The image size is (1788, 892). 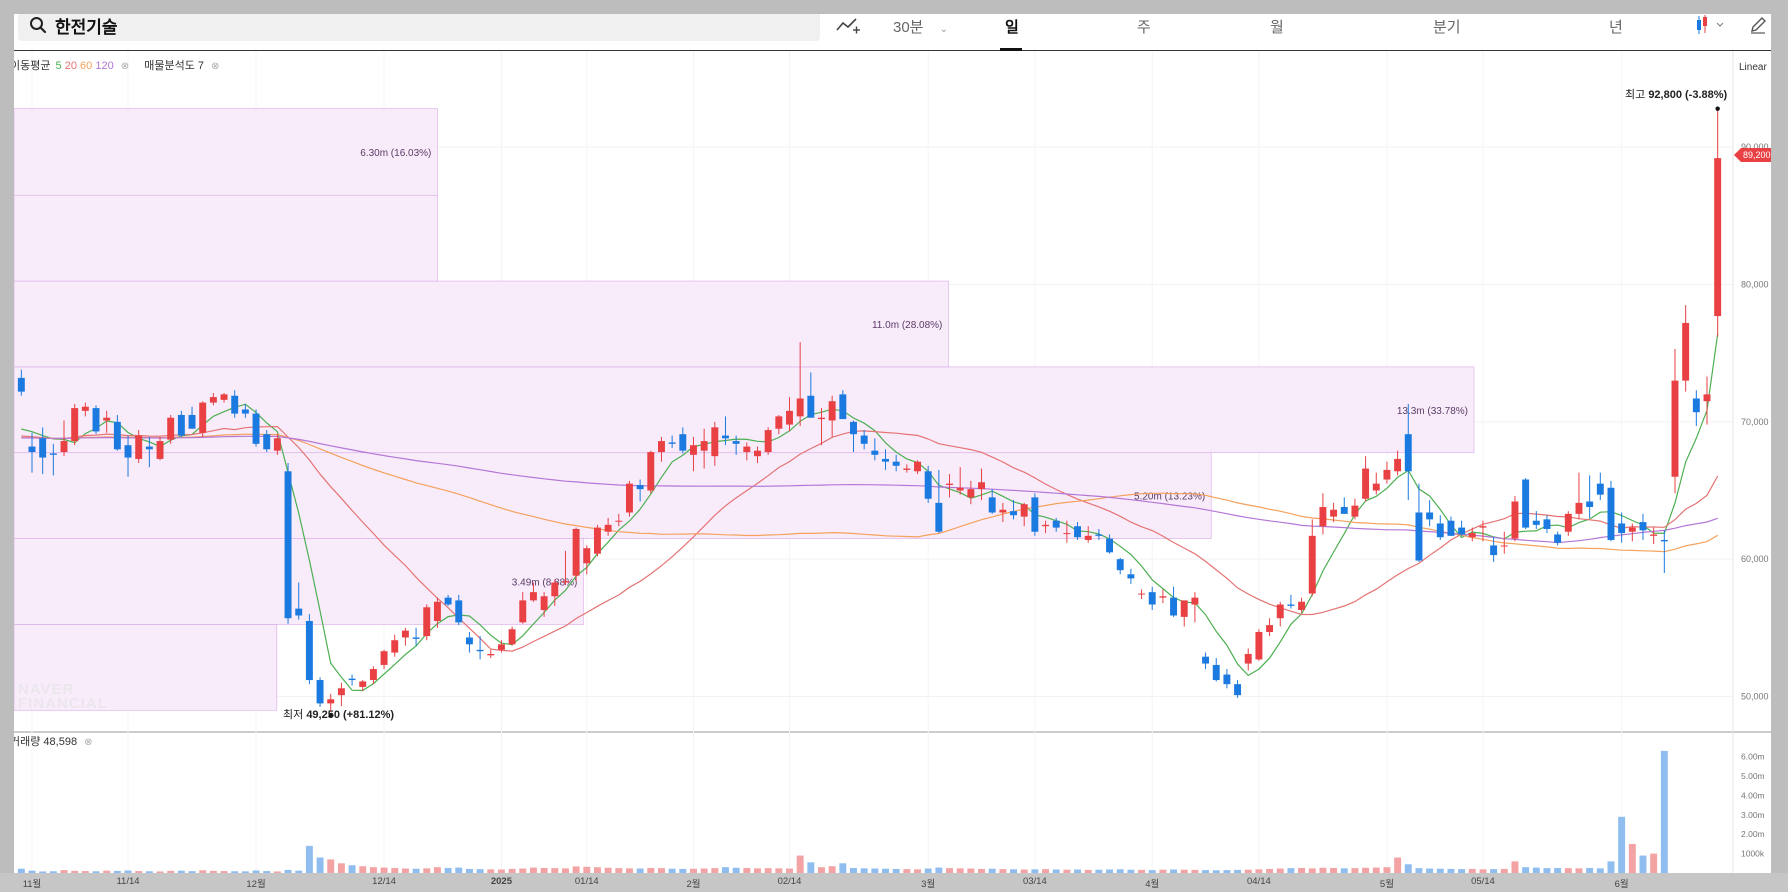 I want to click on volume-legend: 거래량 48,598 ⊗, so click(x=51, y=741).